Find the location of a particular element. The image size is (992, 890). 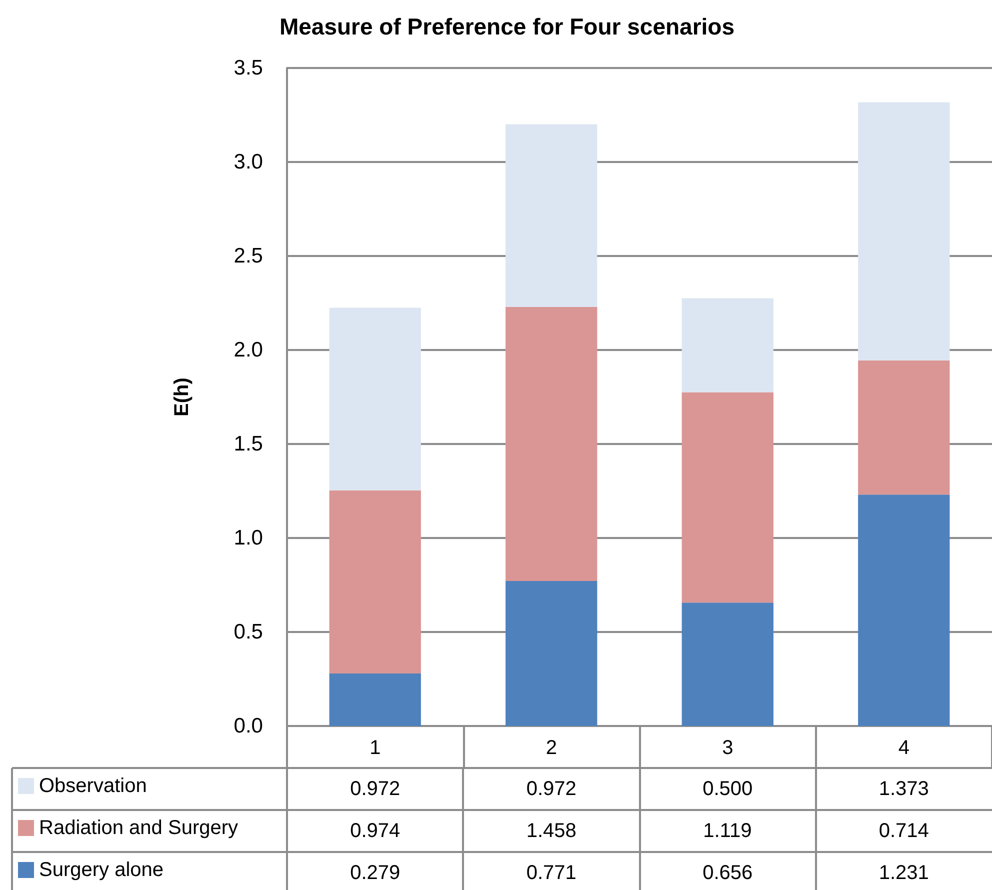

data-label: 0.279 is located at coordinates (375, 873).